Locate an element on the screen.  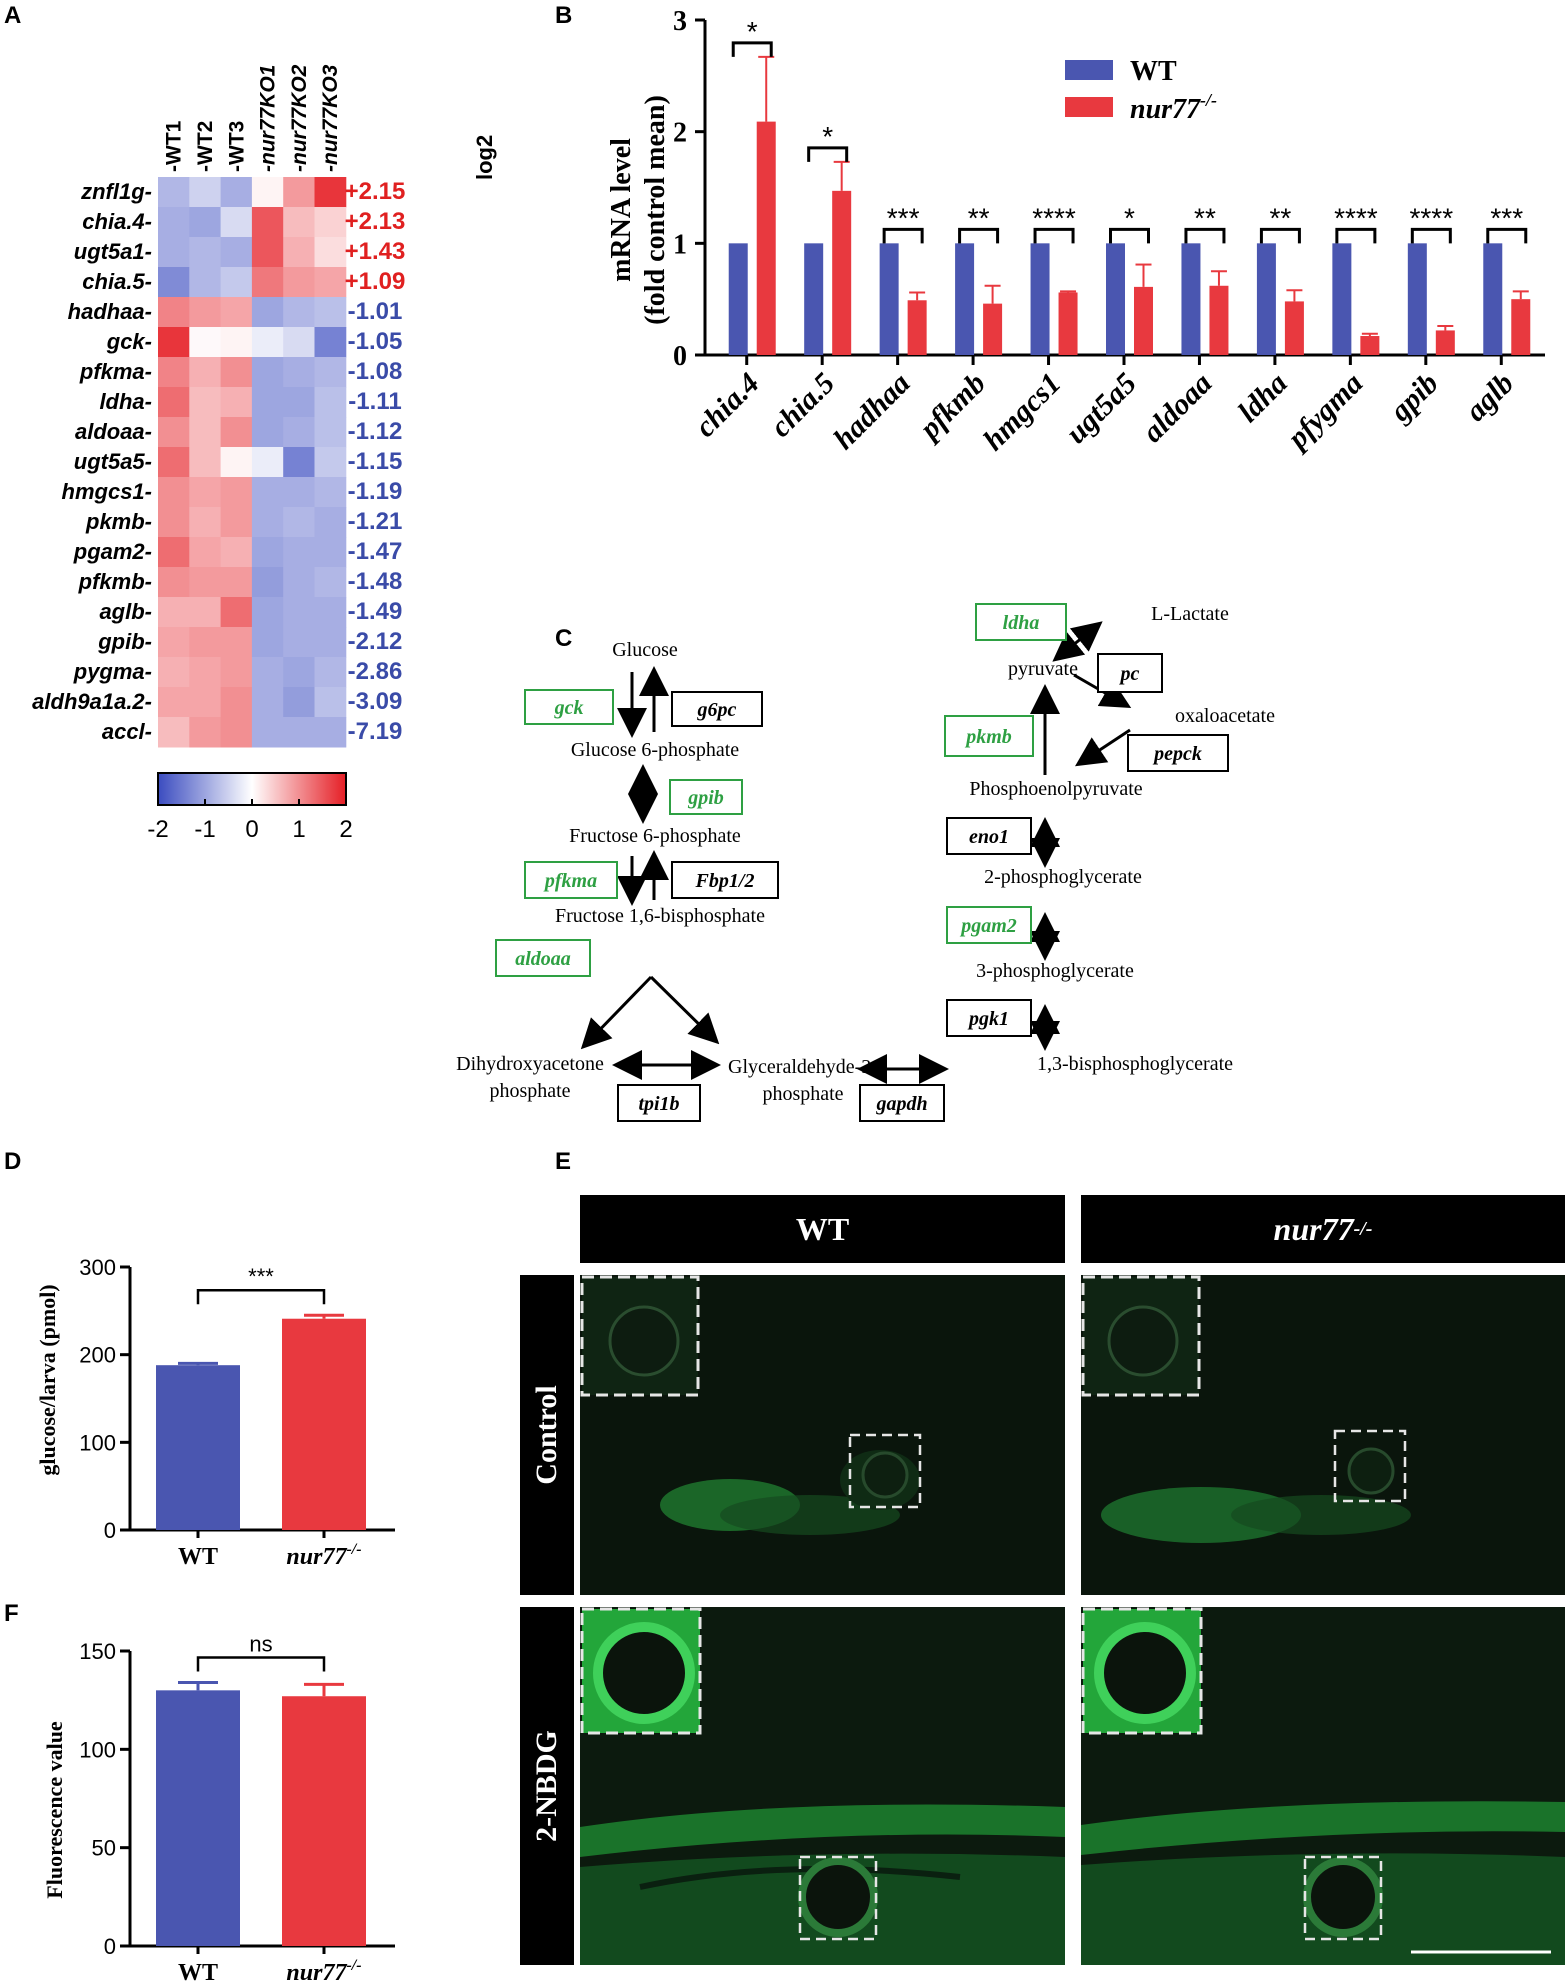
bar-chart-panel-f: 0 50 100 150 WT nur77-/- ns Fluorescence value is located at coordinates (218, 1808).